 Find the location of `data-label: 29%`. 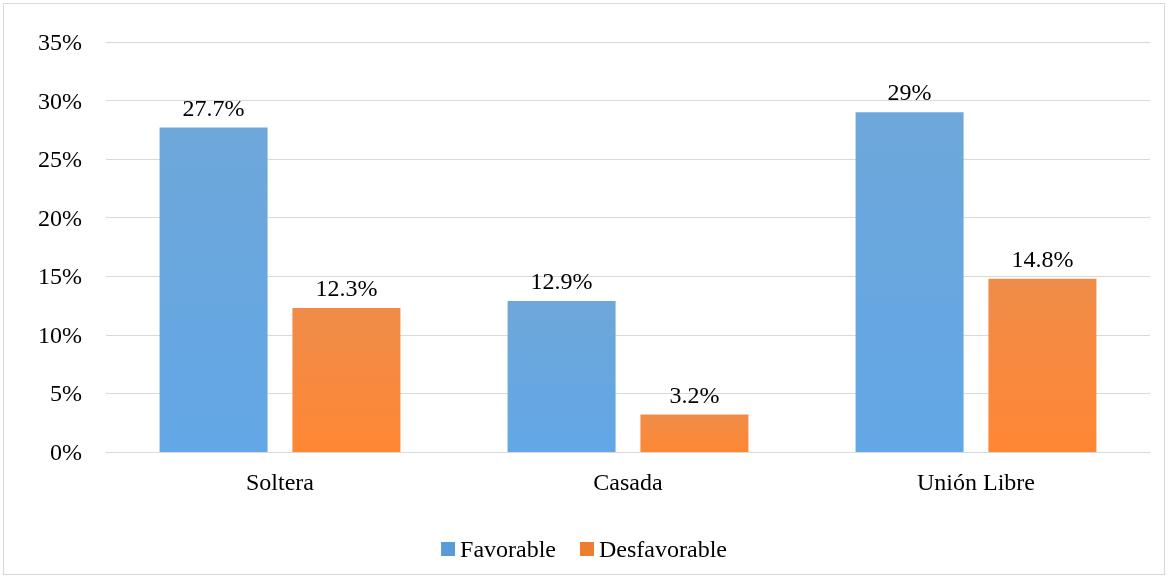

data-label: 29% is located at coordinates (909, 92).